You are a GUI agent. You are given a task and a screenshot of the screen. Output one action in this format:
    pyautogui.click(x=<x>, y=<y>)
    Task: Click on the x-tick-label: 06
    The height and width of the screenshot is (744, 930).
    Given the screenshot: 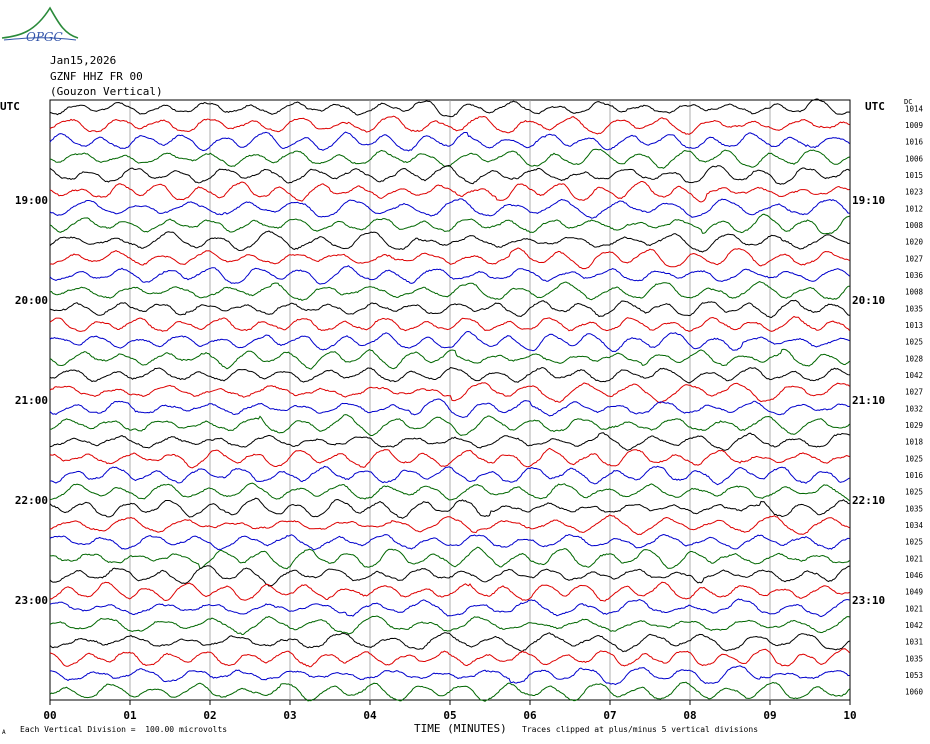 What is the action you would take?
    pyautogui.click(x=530, y=715)
    